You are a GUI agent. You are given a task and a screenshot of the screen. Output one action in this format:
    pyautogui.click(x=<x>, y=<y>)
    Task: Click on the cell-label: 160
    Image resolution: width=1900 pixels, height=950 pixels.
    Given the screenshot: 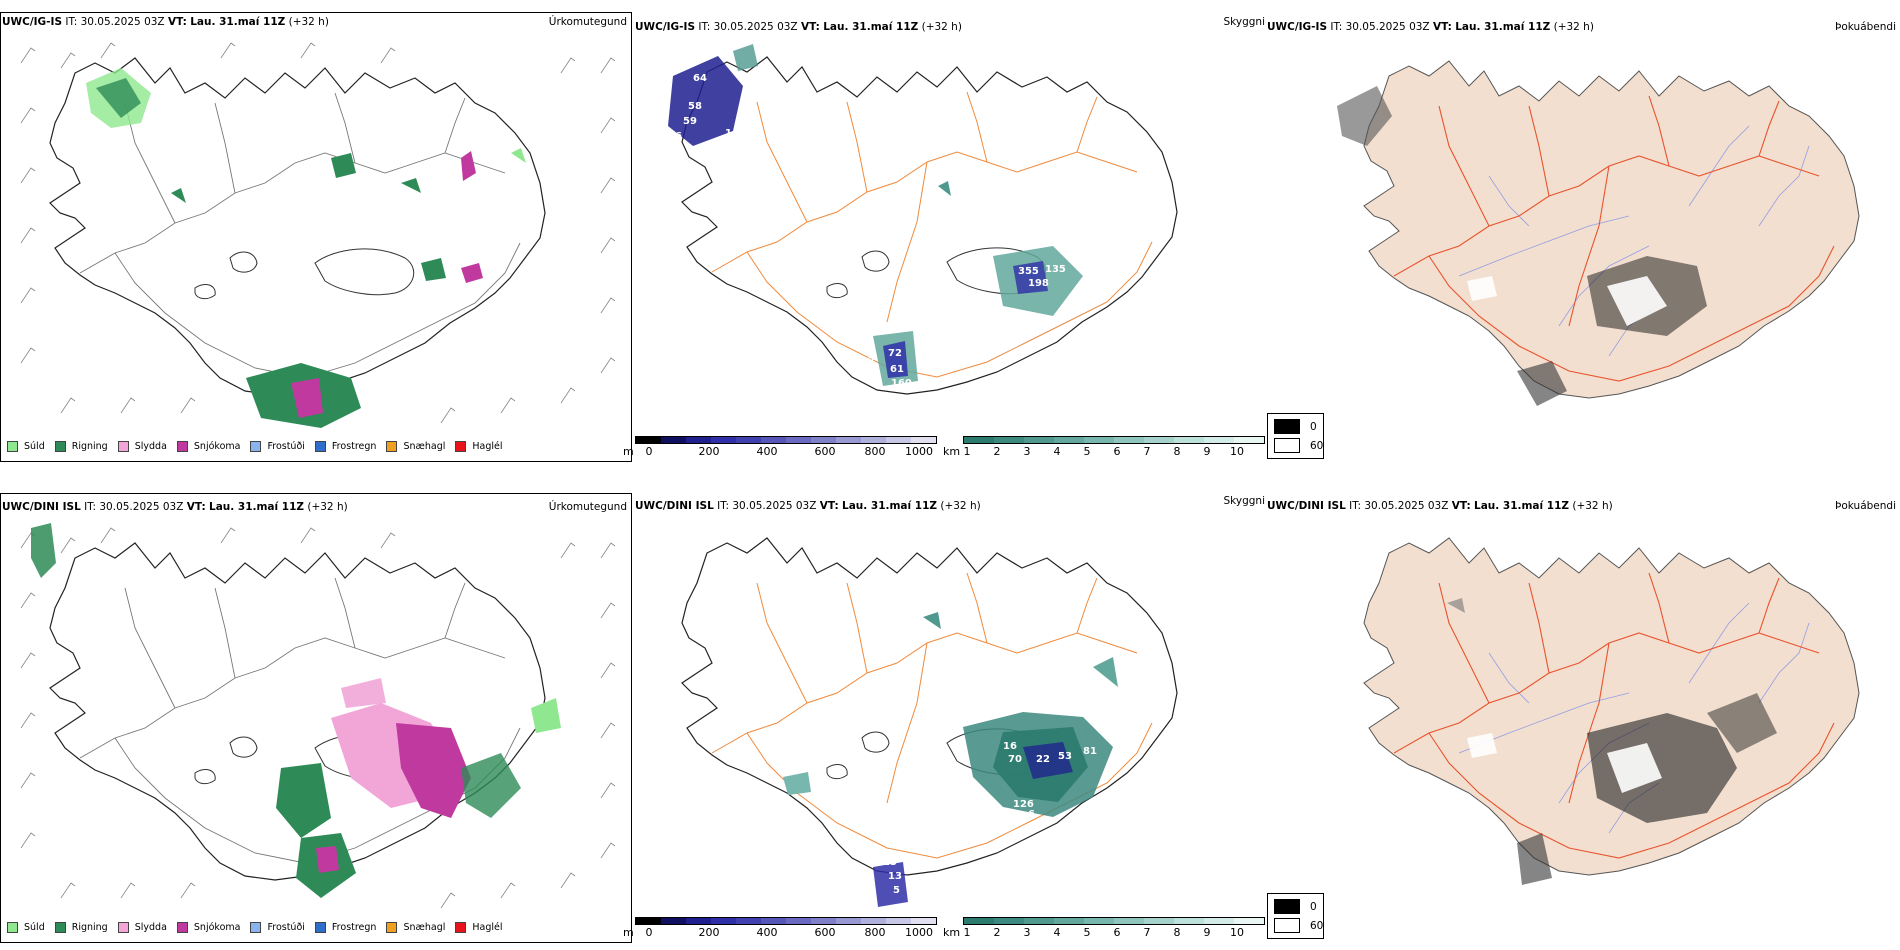 What is the action you would take?
    pyautogui.click(x=901, y=383)
    